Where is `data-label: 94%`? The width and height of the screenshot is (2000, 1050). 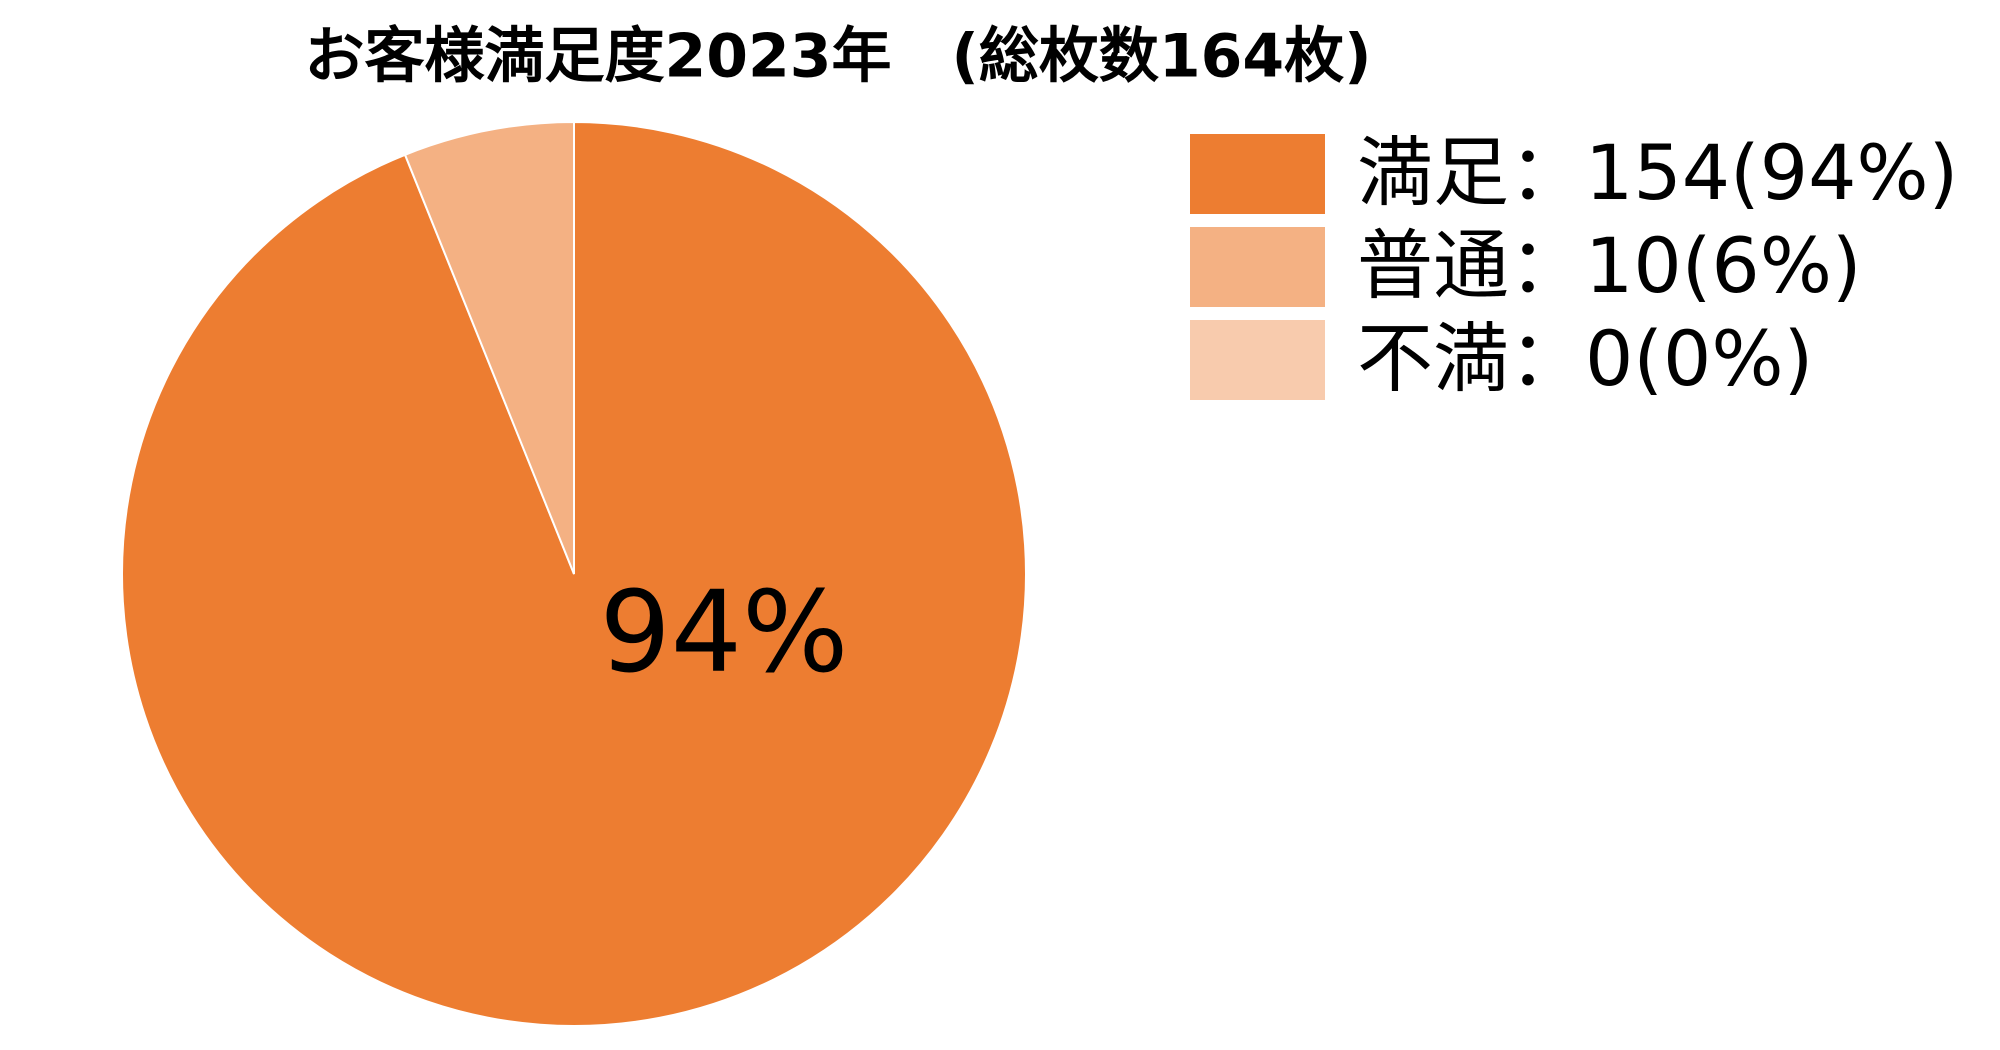
data-label: 94% is located at coordinates (724, 633).